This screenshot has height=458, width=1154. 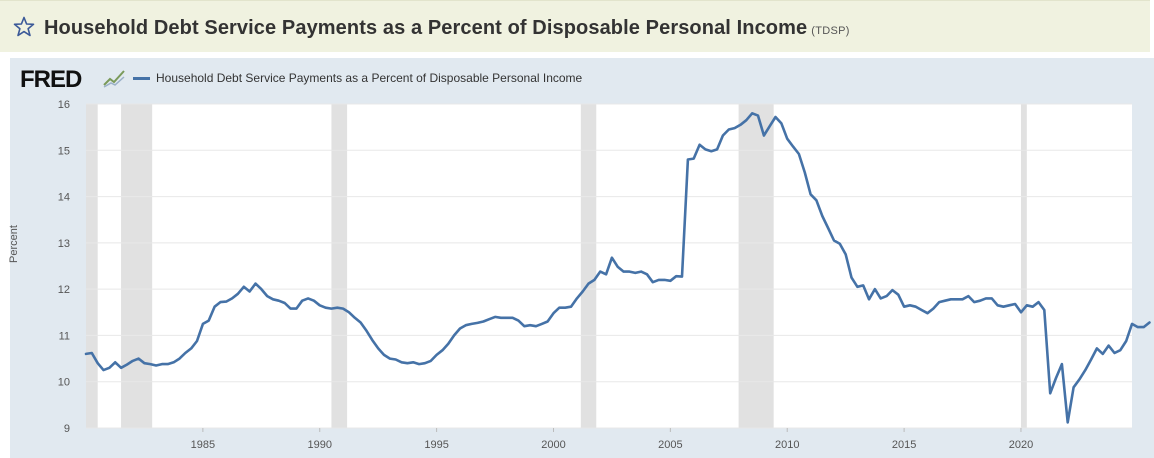 What do you see at coordinates (787, 445) in the screenshot?
I see `x-tick-label: 2010` at bounding box center [787, 445].